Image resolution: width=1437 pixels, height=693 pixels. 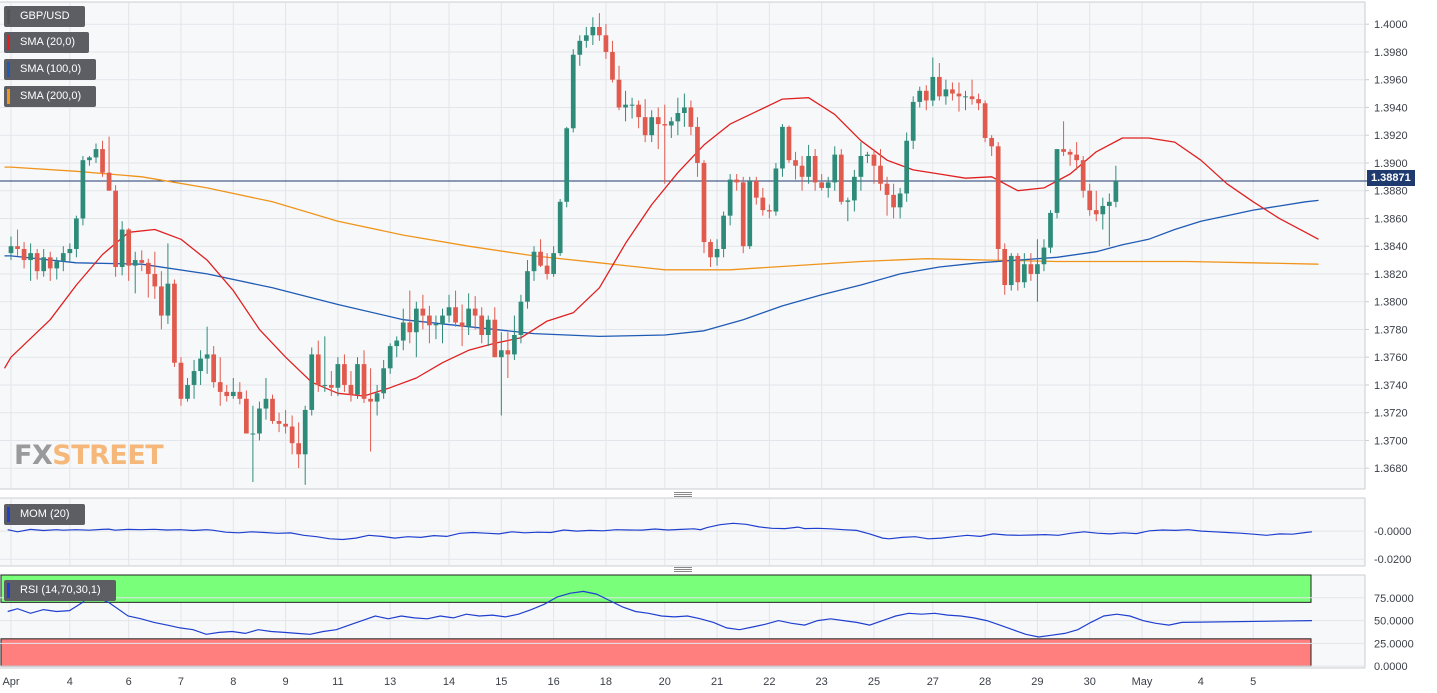 I want to click on x-tick-label: 14, so click(x=449, y=682).